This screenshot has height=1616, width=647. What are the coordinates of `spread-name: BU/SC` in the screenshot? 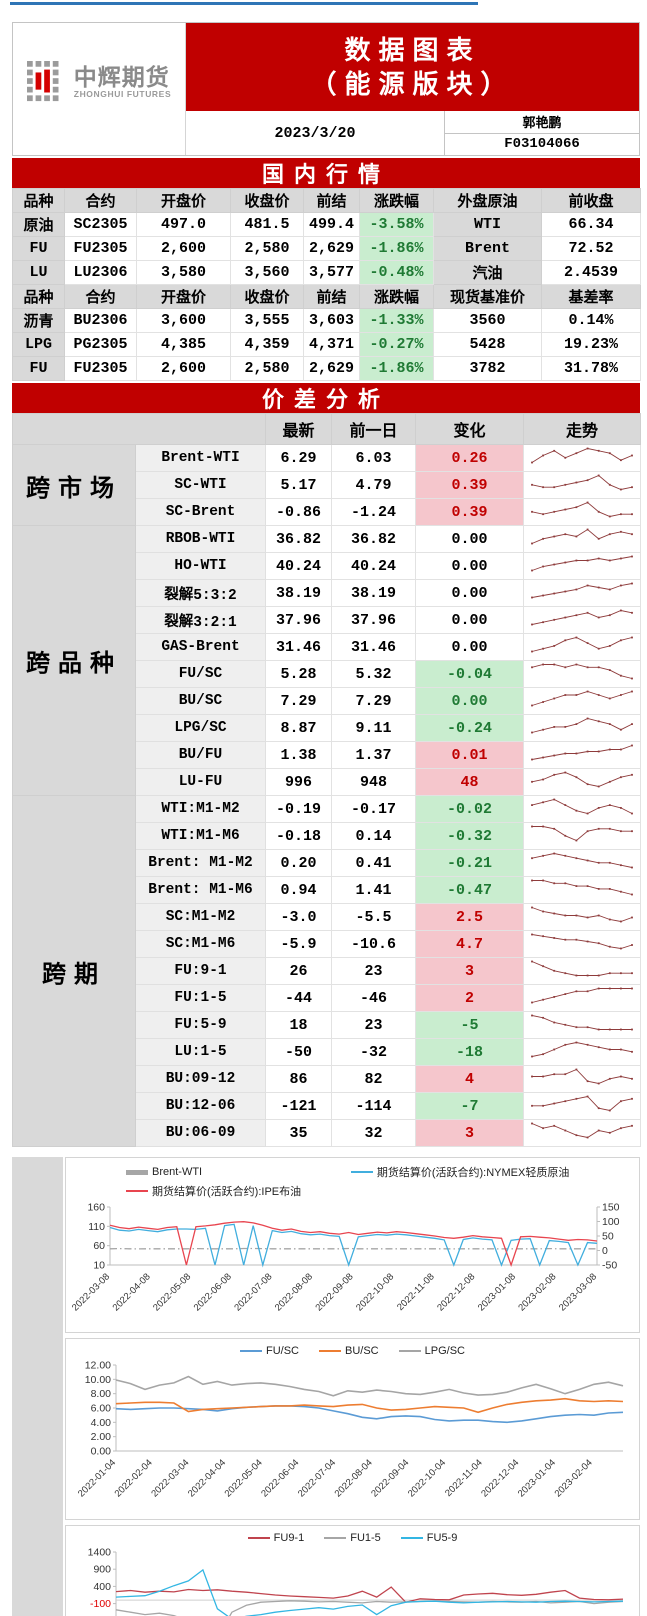 It's located at (200, 701).